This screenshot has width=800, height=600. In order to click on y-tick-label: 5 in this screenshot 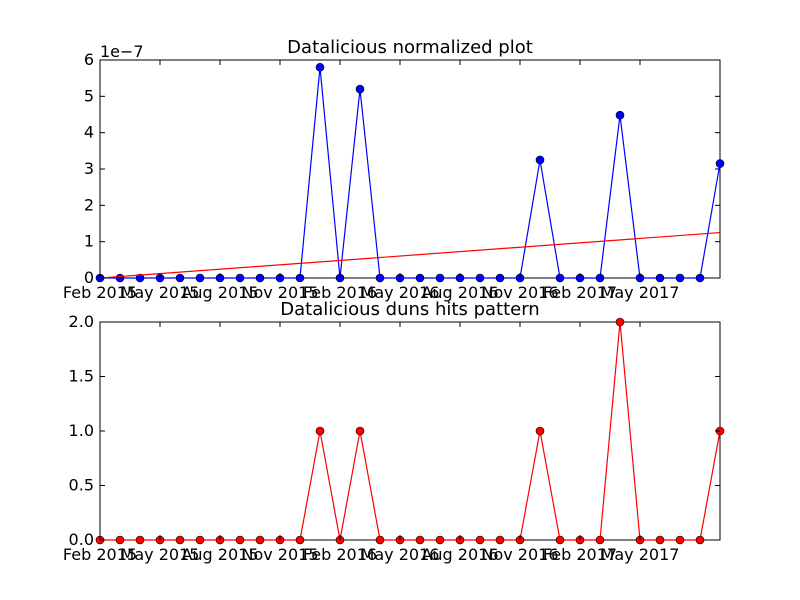, I will do `click(89, 95)`.